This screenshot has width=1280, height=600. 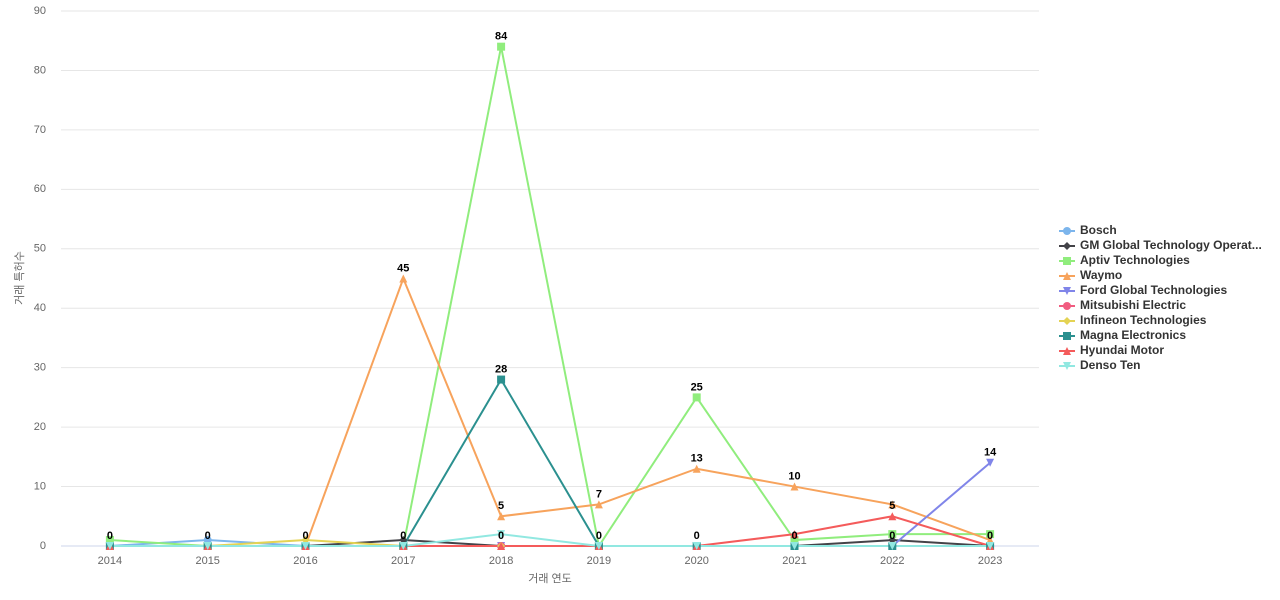 I want to click on legend-label: Denso Ten, so click(x=1110, y=365).